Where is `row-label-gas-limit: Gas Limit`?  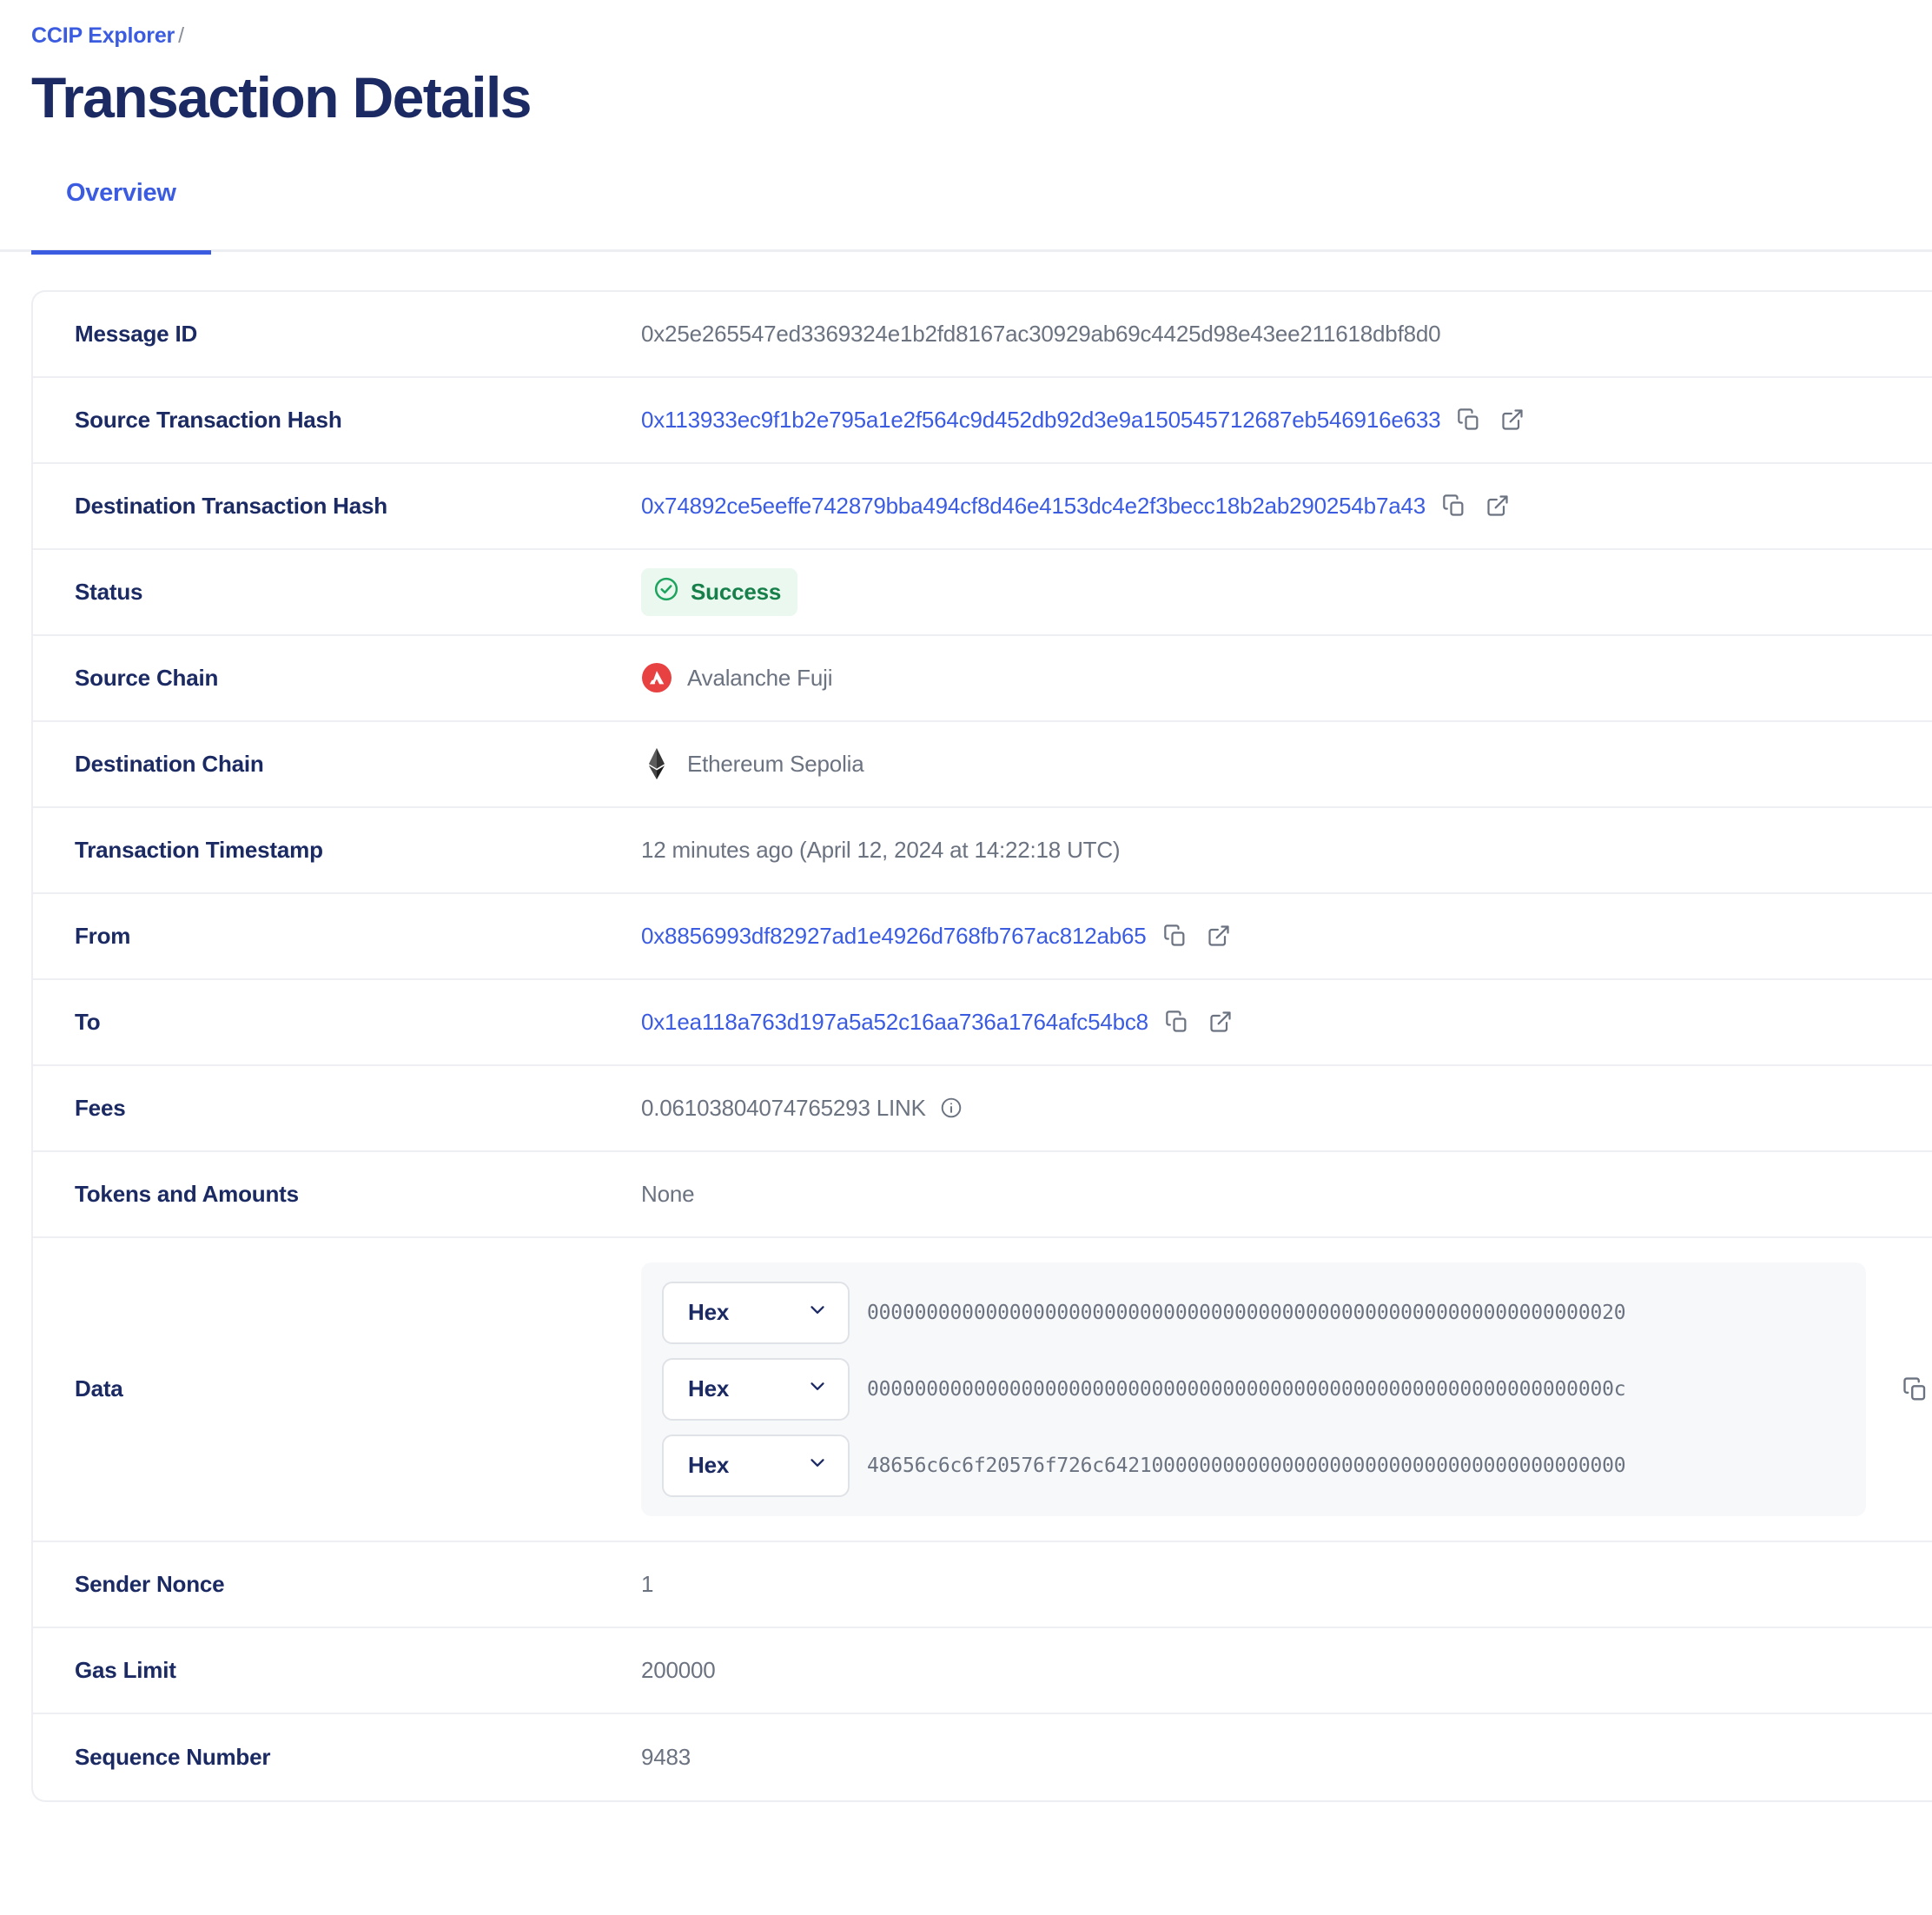
row-label-gas-limit: Gas Limit is located at coordinates (126, 1669).